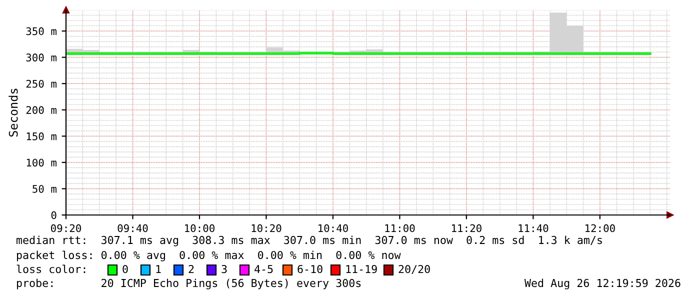 The image size is (697, 297). Describe the element at coordinates (309, 241) in the screenshot. I see `text: median rtt: 307.1 ms avg 308.3 ms max 307.0 ms min 307.0 ms now 0.2 ms sd 1.3 k am/s` at that location.